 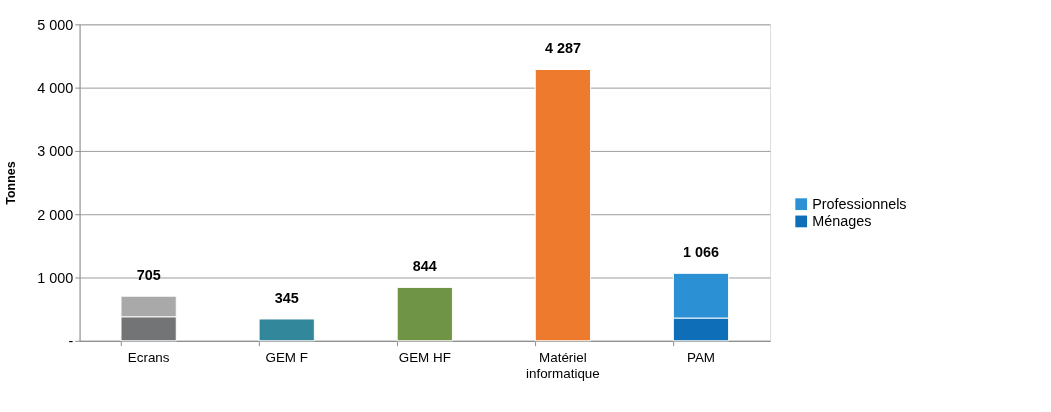 What do you see at coordinates (55, 151) in the screenshot?
I see `y-tick-label: 3 000` at bounding box center [55, 151].